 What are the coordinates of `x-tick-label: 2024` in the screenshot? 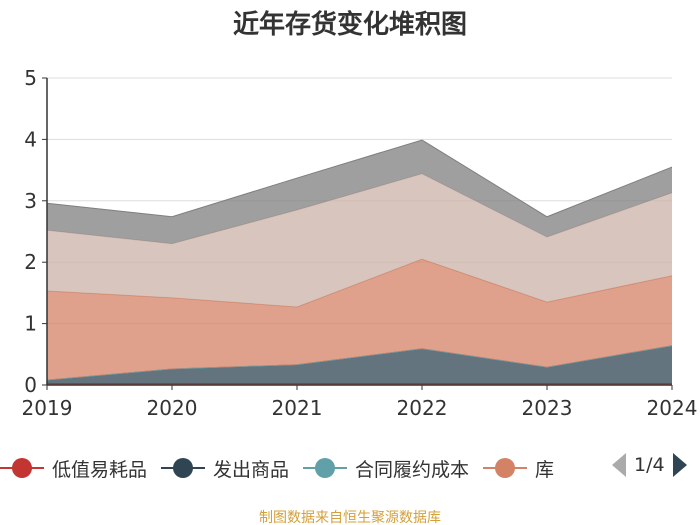 It's located at (672, 408).